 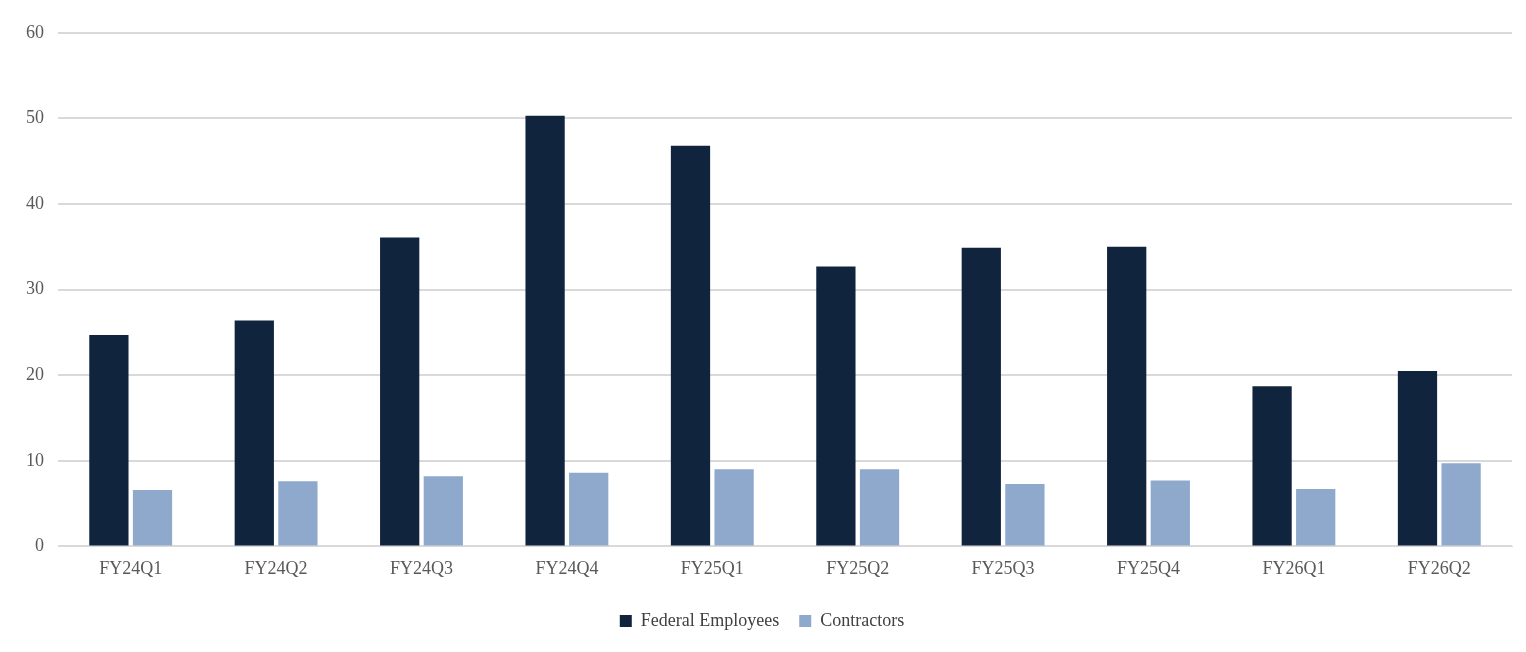 I want to click on x-tick-label: FY26Q2, so click(x=1439, y=567).